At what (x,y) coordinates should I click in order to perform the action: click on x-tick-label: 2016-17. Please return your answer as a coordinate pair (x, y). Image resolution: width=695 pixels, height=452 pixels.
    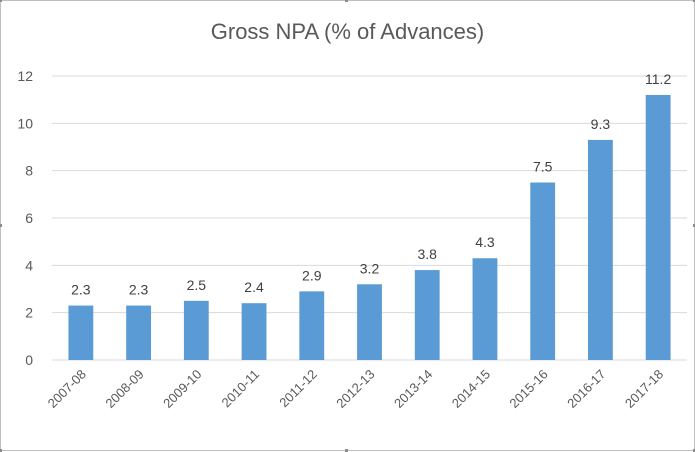
    Looking at the image, I should click on (586, 389).